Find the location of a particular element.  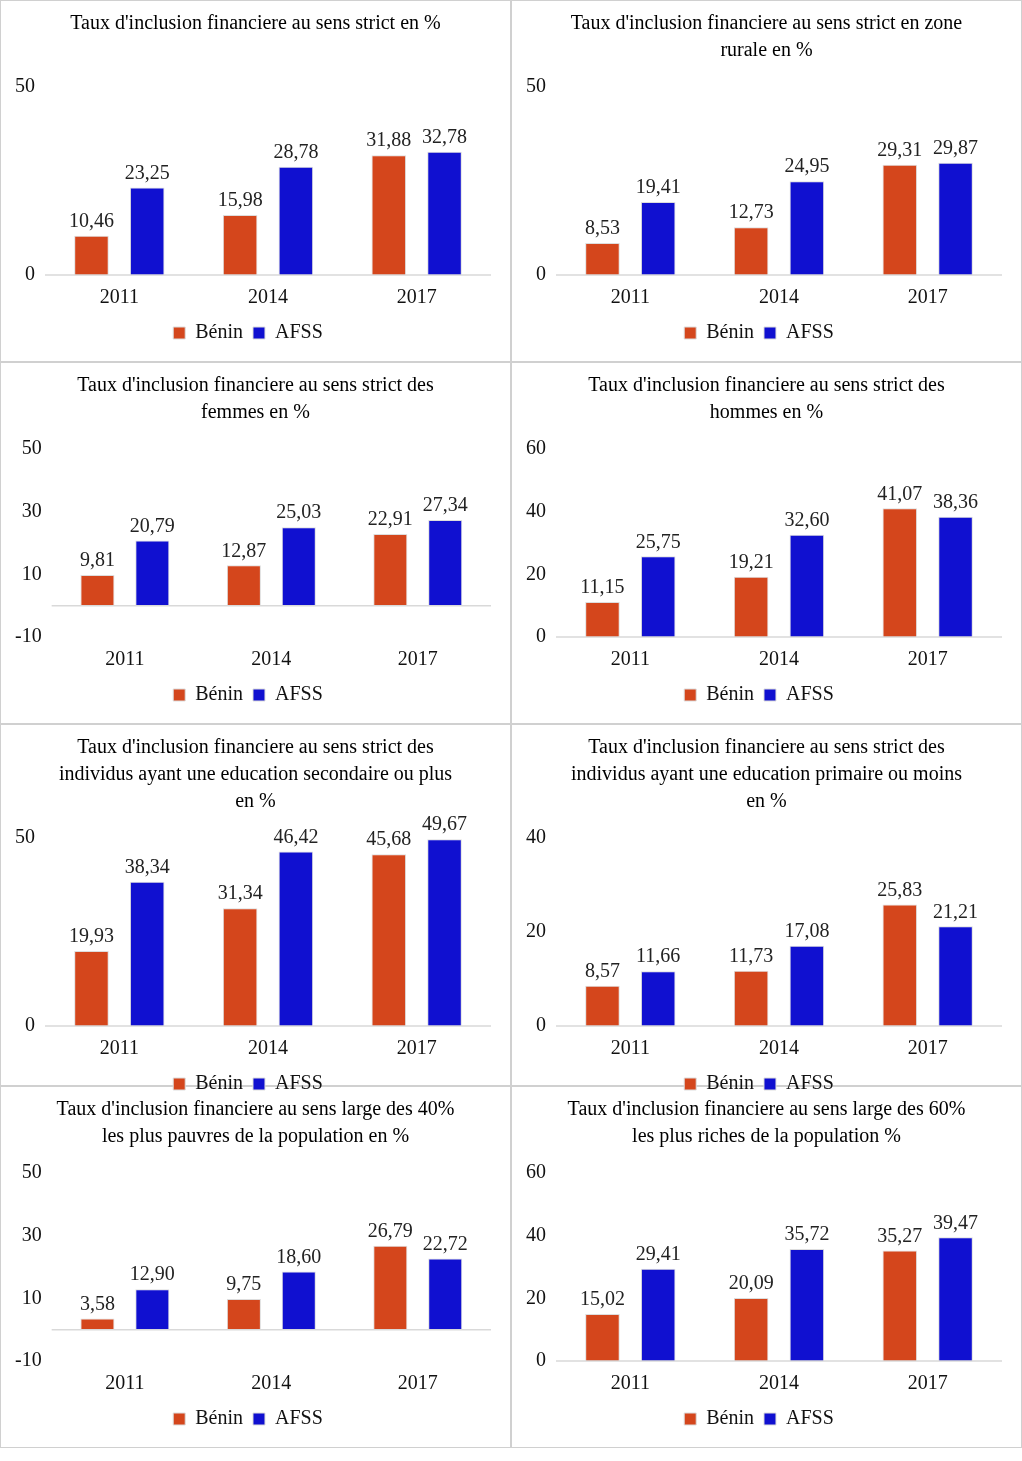

data-label: 12,73 is located at coordinates (751, 211).